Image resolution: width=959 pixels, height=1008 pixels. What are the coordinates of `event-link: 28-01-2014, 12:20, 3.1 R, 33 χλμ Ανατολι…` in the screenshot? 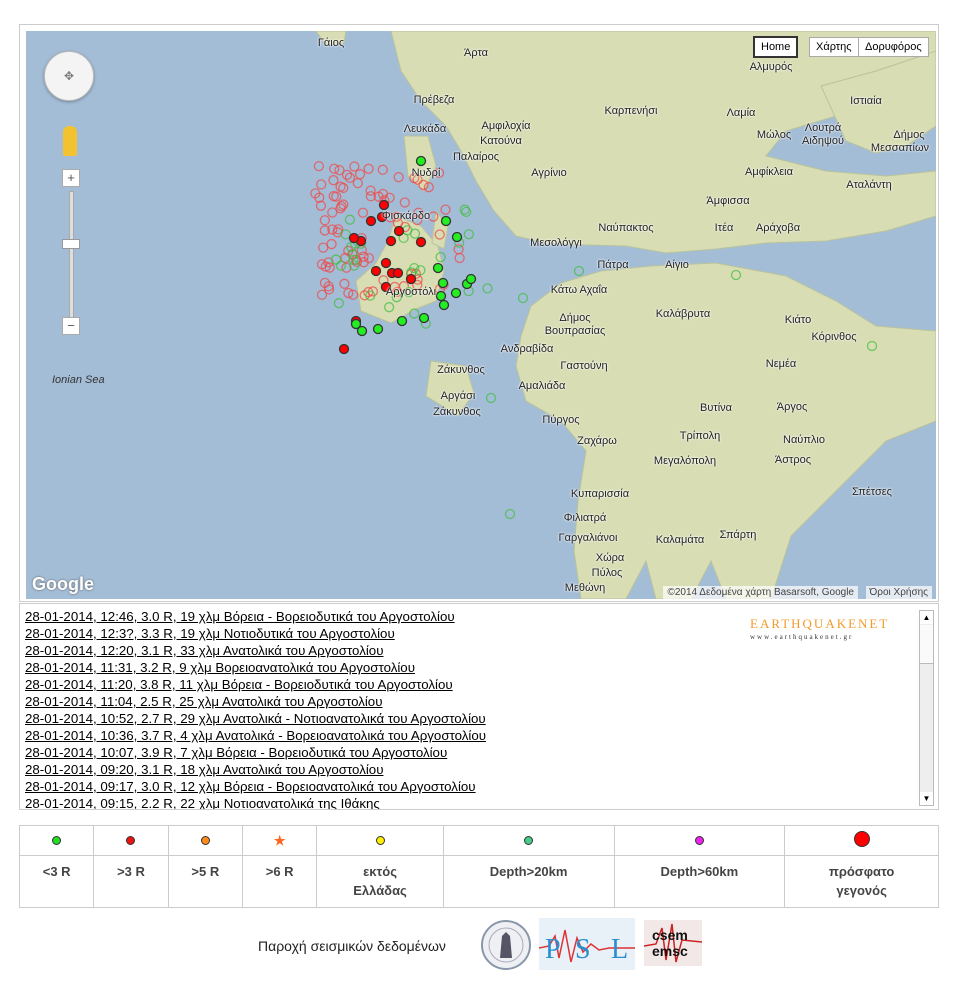 It's located at (204, 650).